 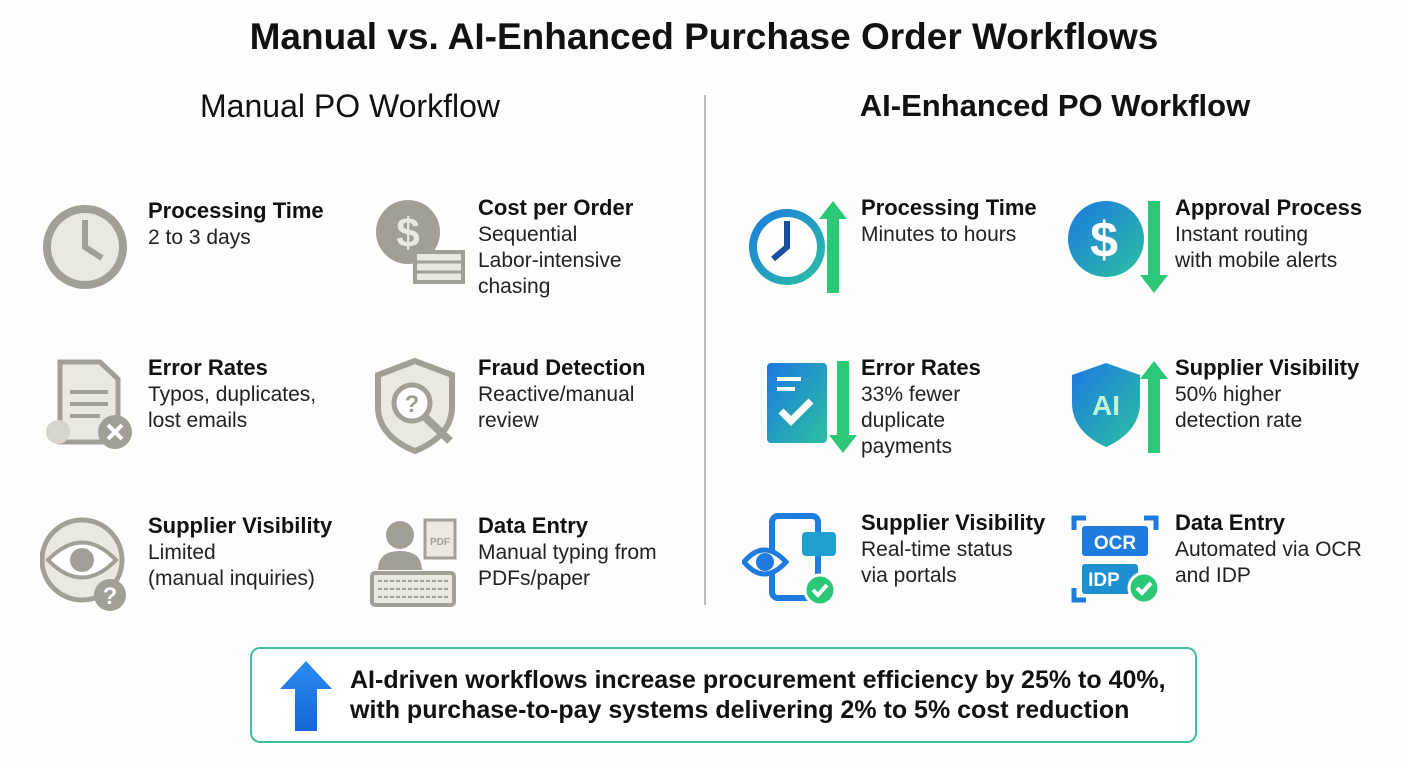 What do you see at coordinates (567, 552) in the screenshot?
I see `item-desc: Manual typing from` at bounding box center [567, 552].